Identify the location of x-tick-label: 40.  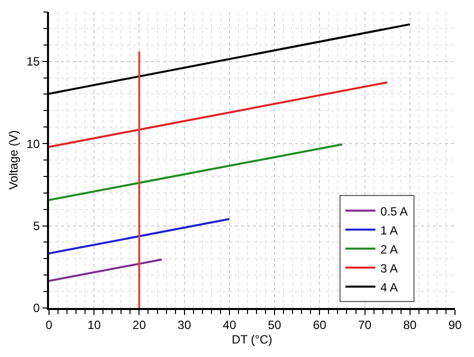
(229, 325).